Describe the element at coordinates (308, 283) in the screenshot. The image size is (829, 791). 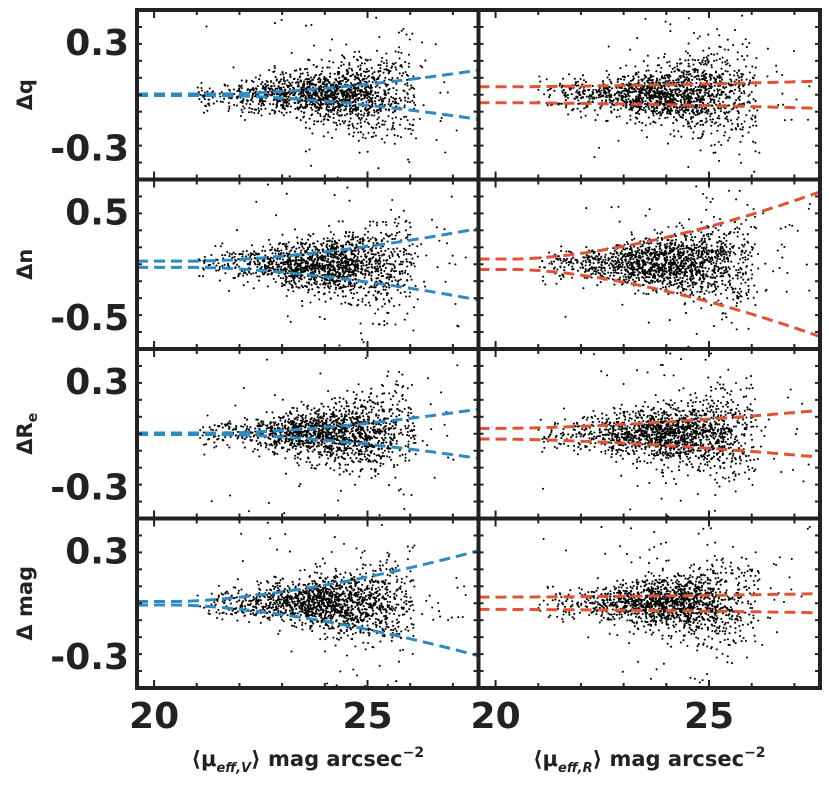
I see `envelope-curve-lower` at that location.